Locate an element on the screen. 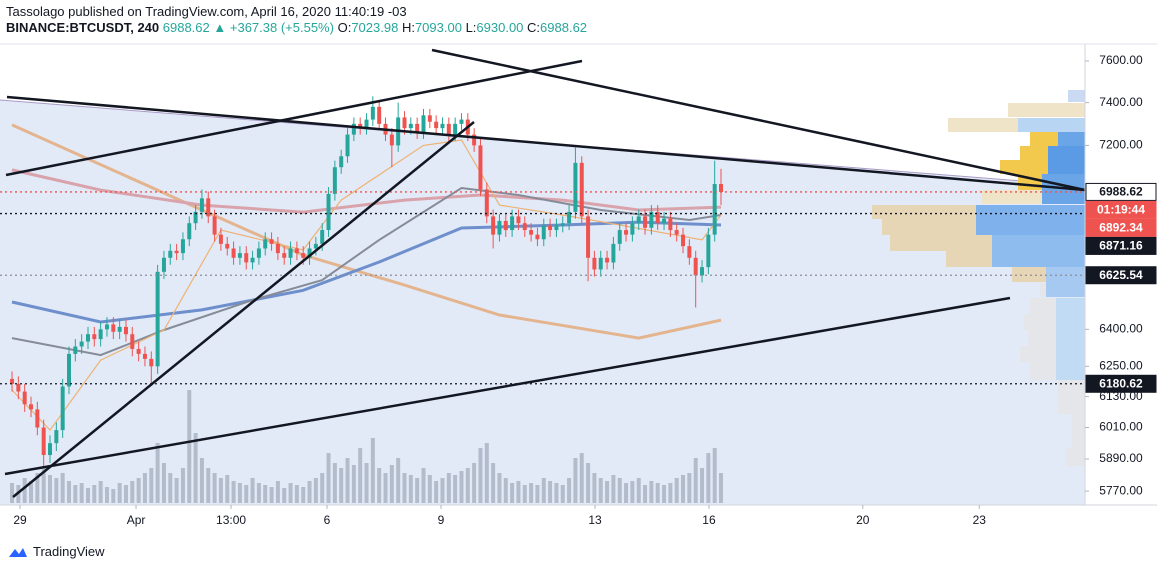  y-tick-label: 6010.00 is located at coordinates (1121, 427).